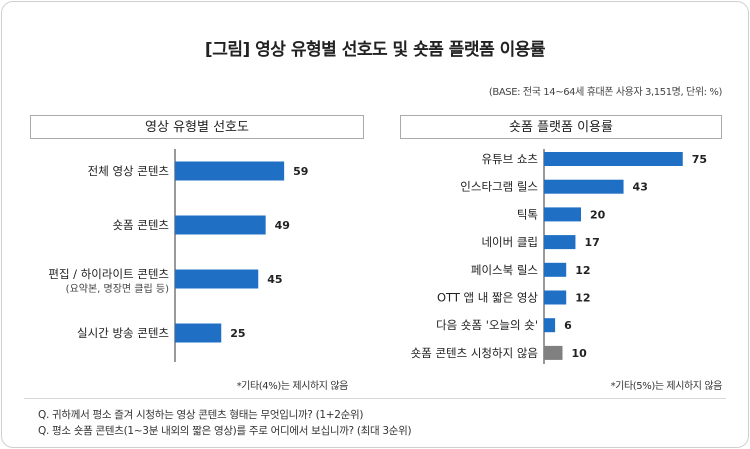  Describe the element at coordinates (487, 298) in the screenshot. I see `right-category-label-5: OTT 앱 내 짧은 영상` at that location.